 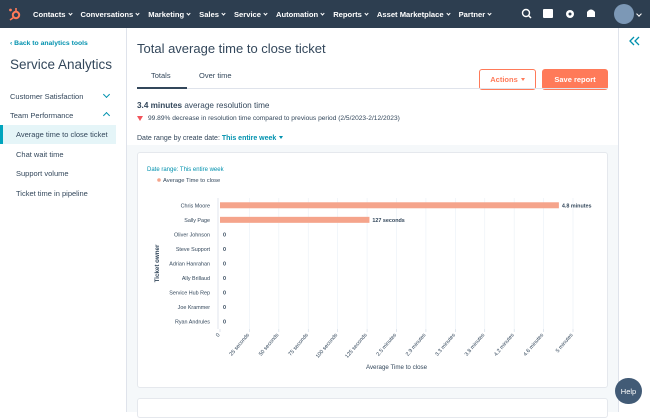 I want to click on x-tick-label: 3.3 minutes, so click(x=445, y=344).